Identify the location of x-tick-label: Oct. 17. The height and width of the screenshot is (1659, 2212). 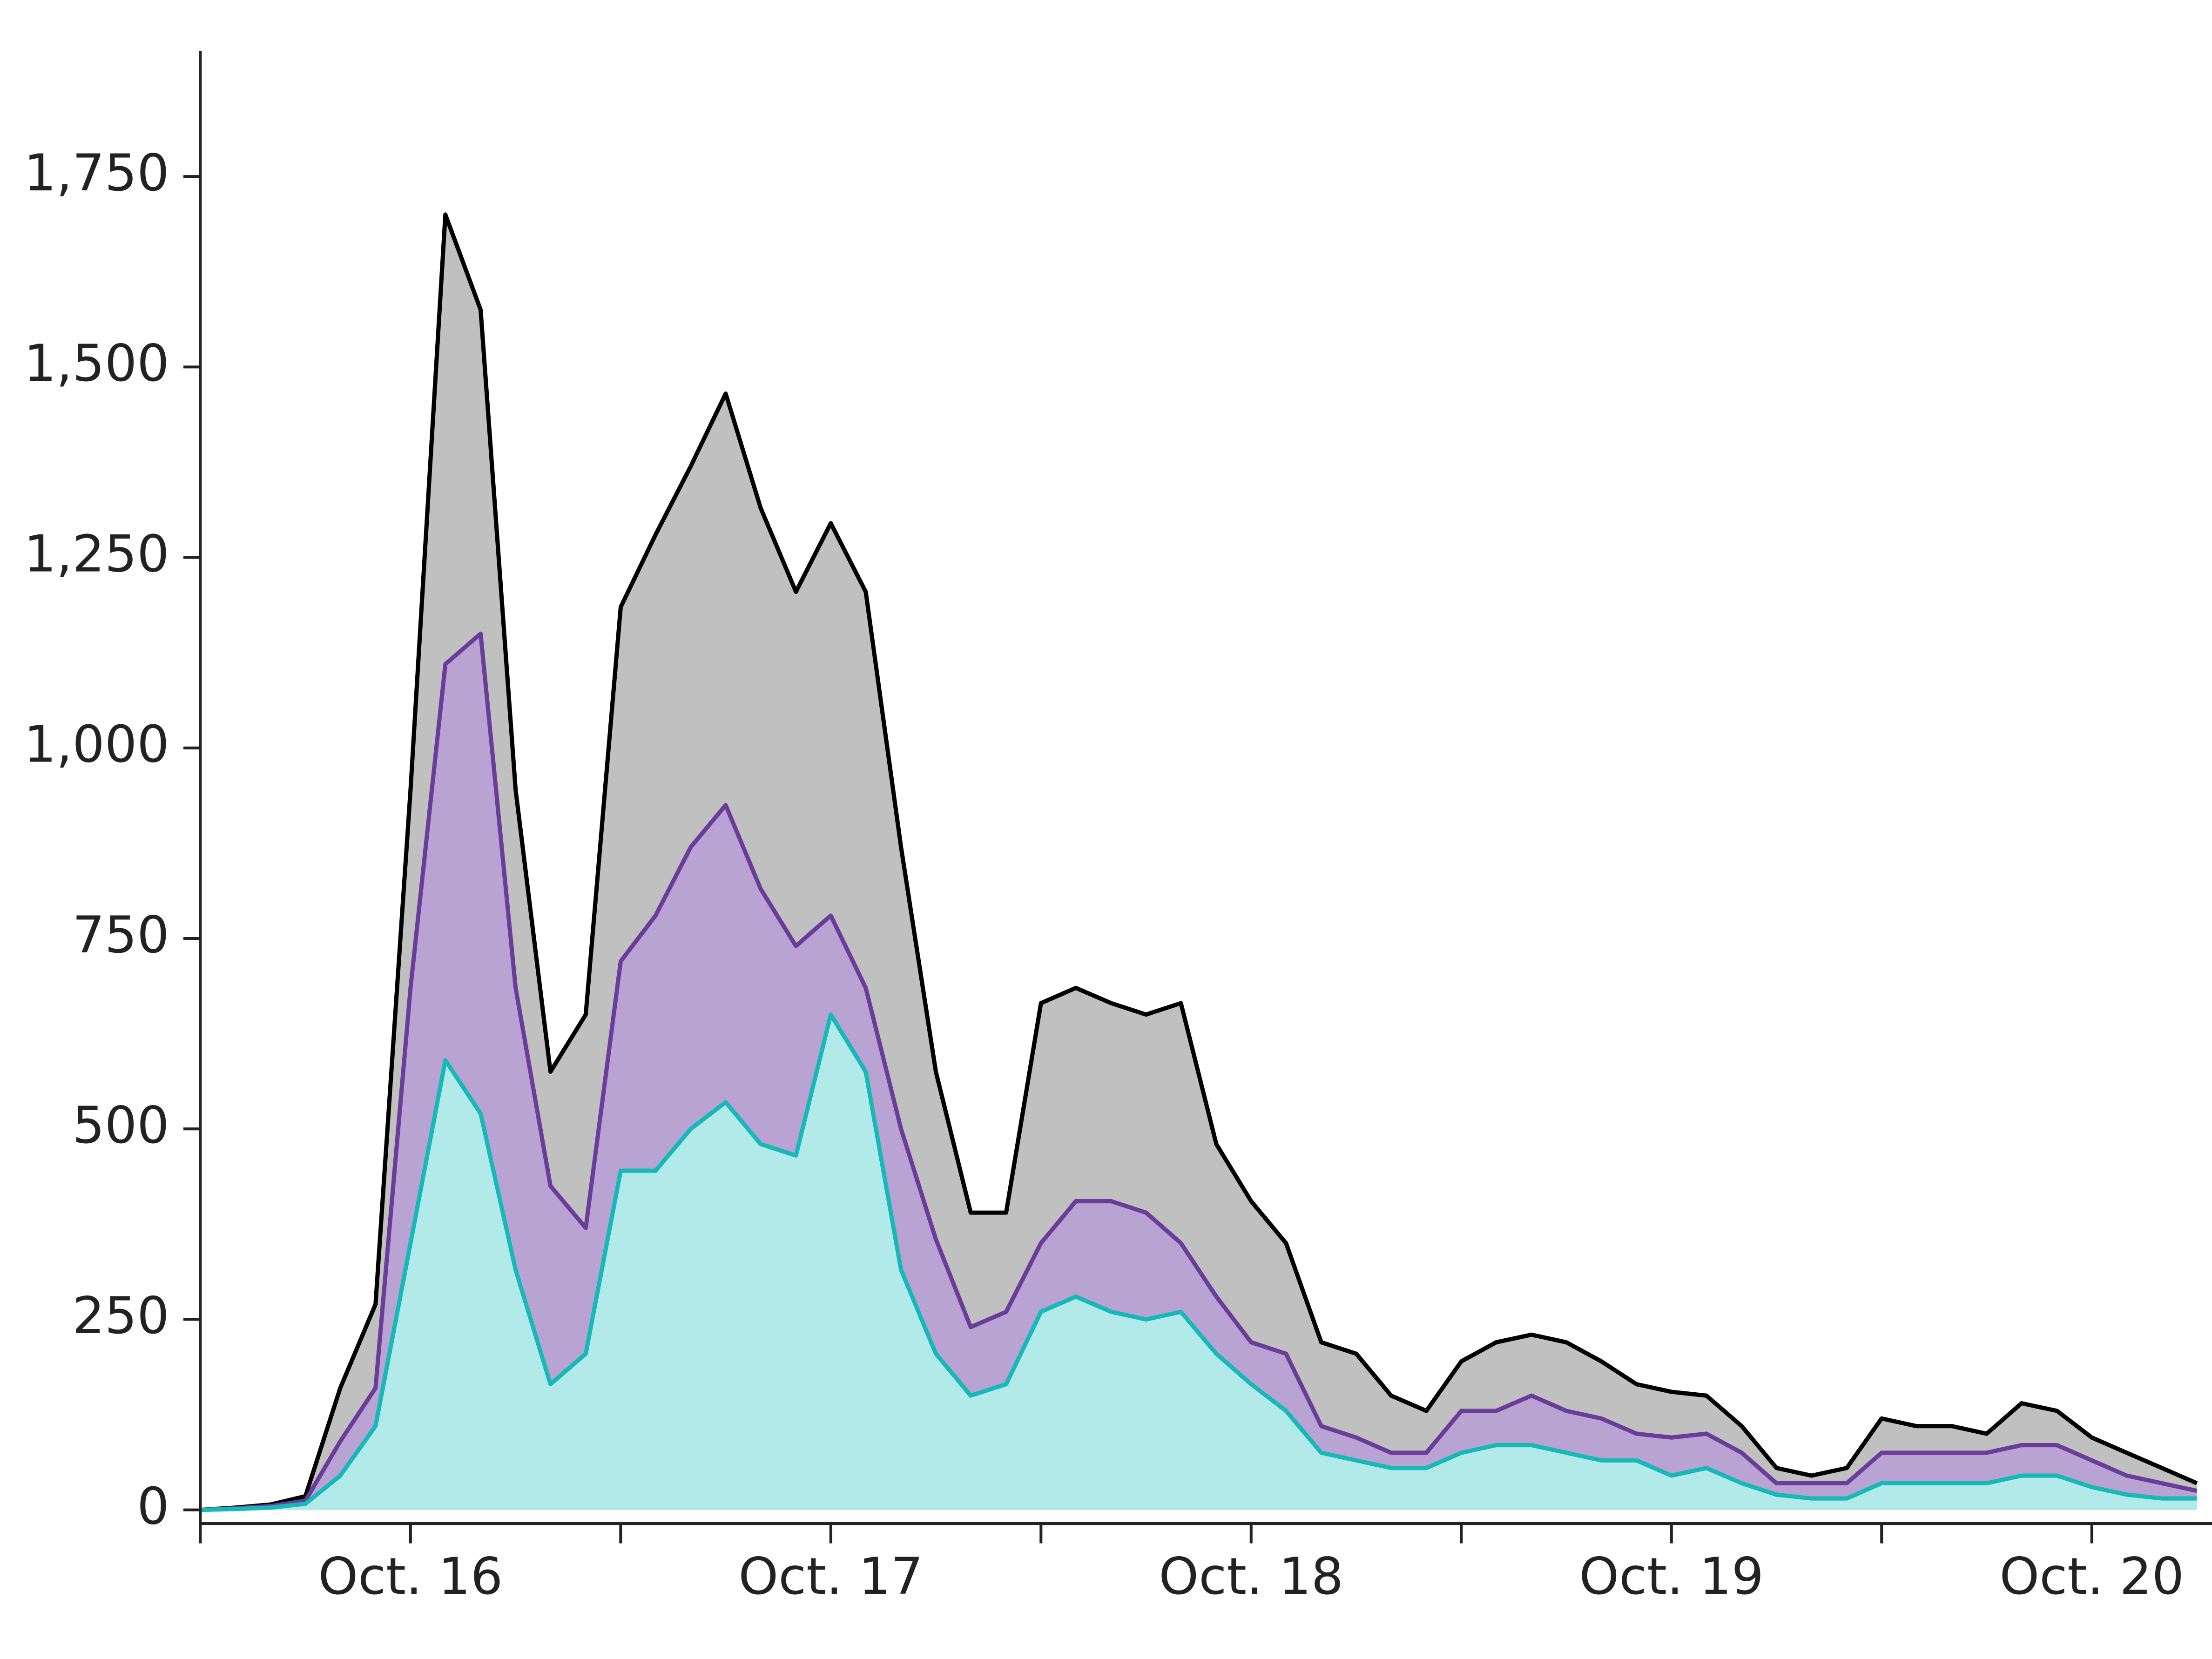
(830, 1576).